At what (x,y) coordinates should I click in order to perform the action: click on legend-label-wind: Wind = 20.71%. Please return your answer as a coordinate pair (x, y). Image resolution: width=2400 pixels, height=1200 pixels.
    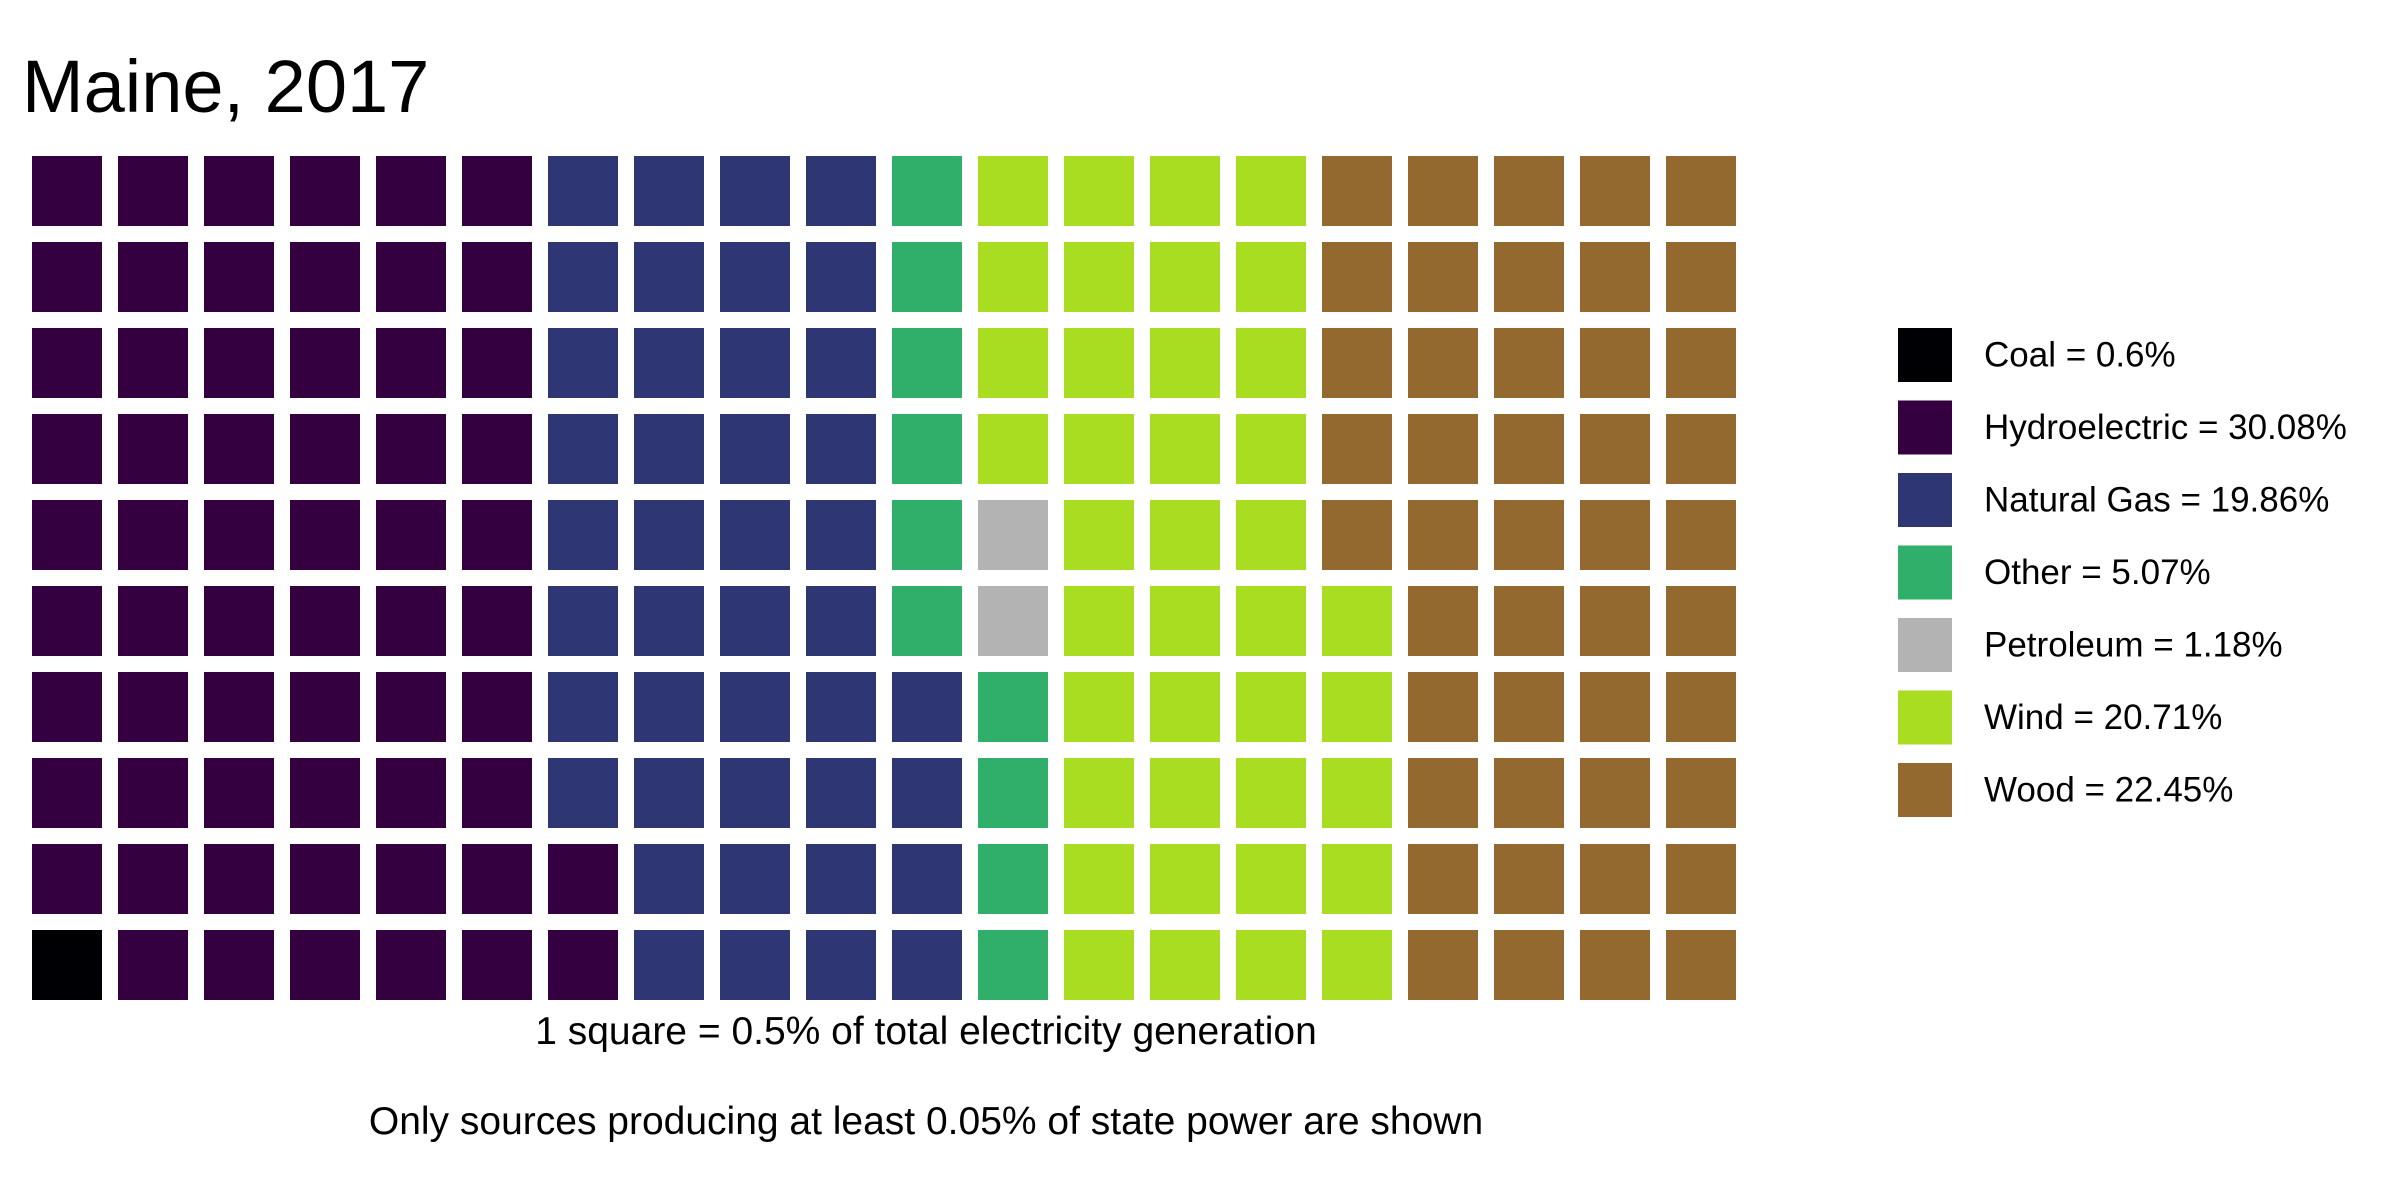
    Looking at the image, I should click on (2103, 717).